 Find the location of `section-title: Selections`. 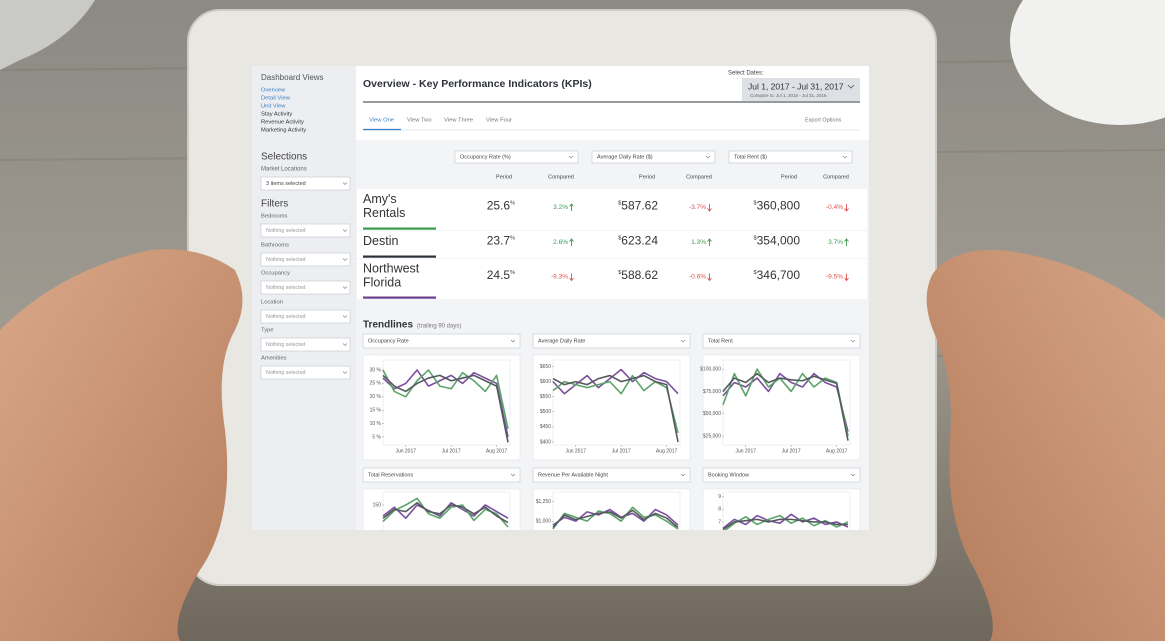

section-title: Selections is located at coordinates (284, 157).